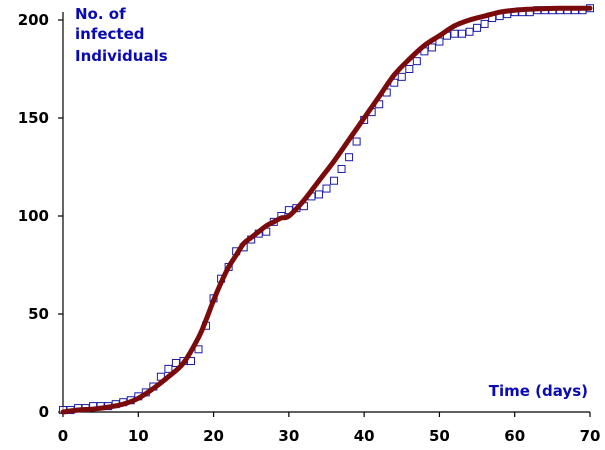 The height and width of the screenshot is (450, 605). What do you see at coordinates (33, 118) in the screenshot?
I see `y-tick-label: 150` at bounding box center [33, 118].